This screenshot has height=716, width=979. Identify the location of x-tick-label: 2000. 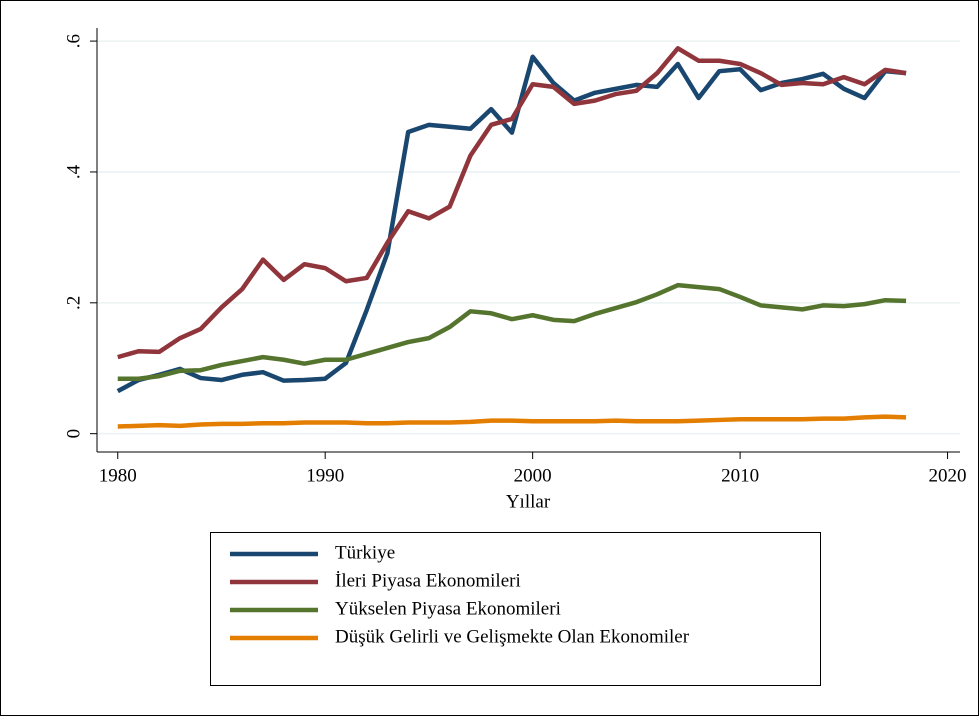
(533, 475).